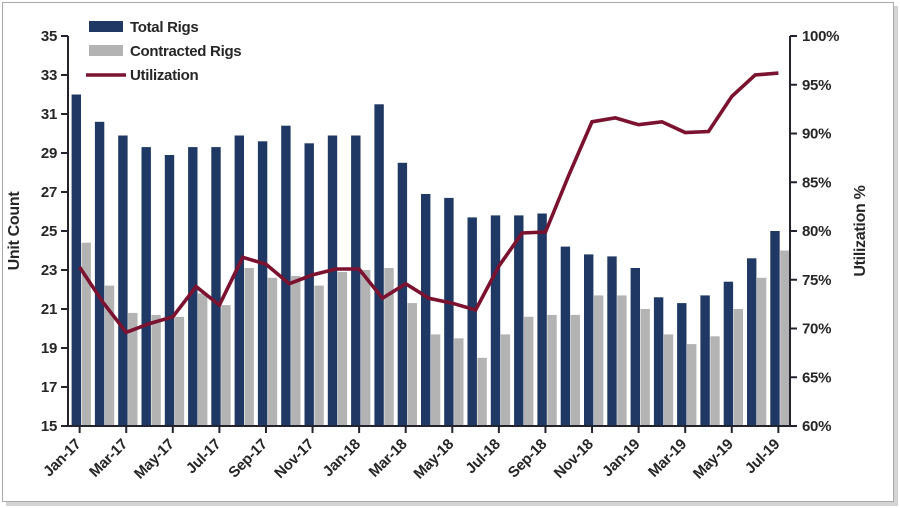 The image size is (900, 508). Describe the element at coordinates (49, 36) in the screenshot. I see `left-axis-tick-label: 35` at that location.